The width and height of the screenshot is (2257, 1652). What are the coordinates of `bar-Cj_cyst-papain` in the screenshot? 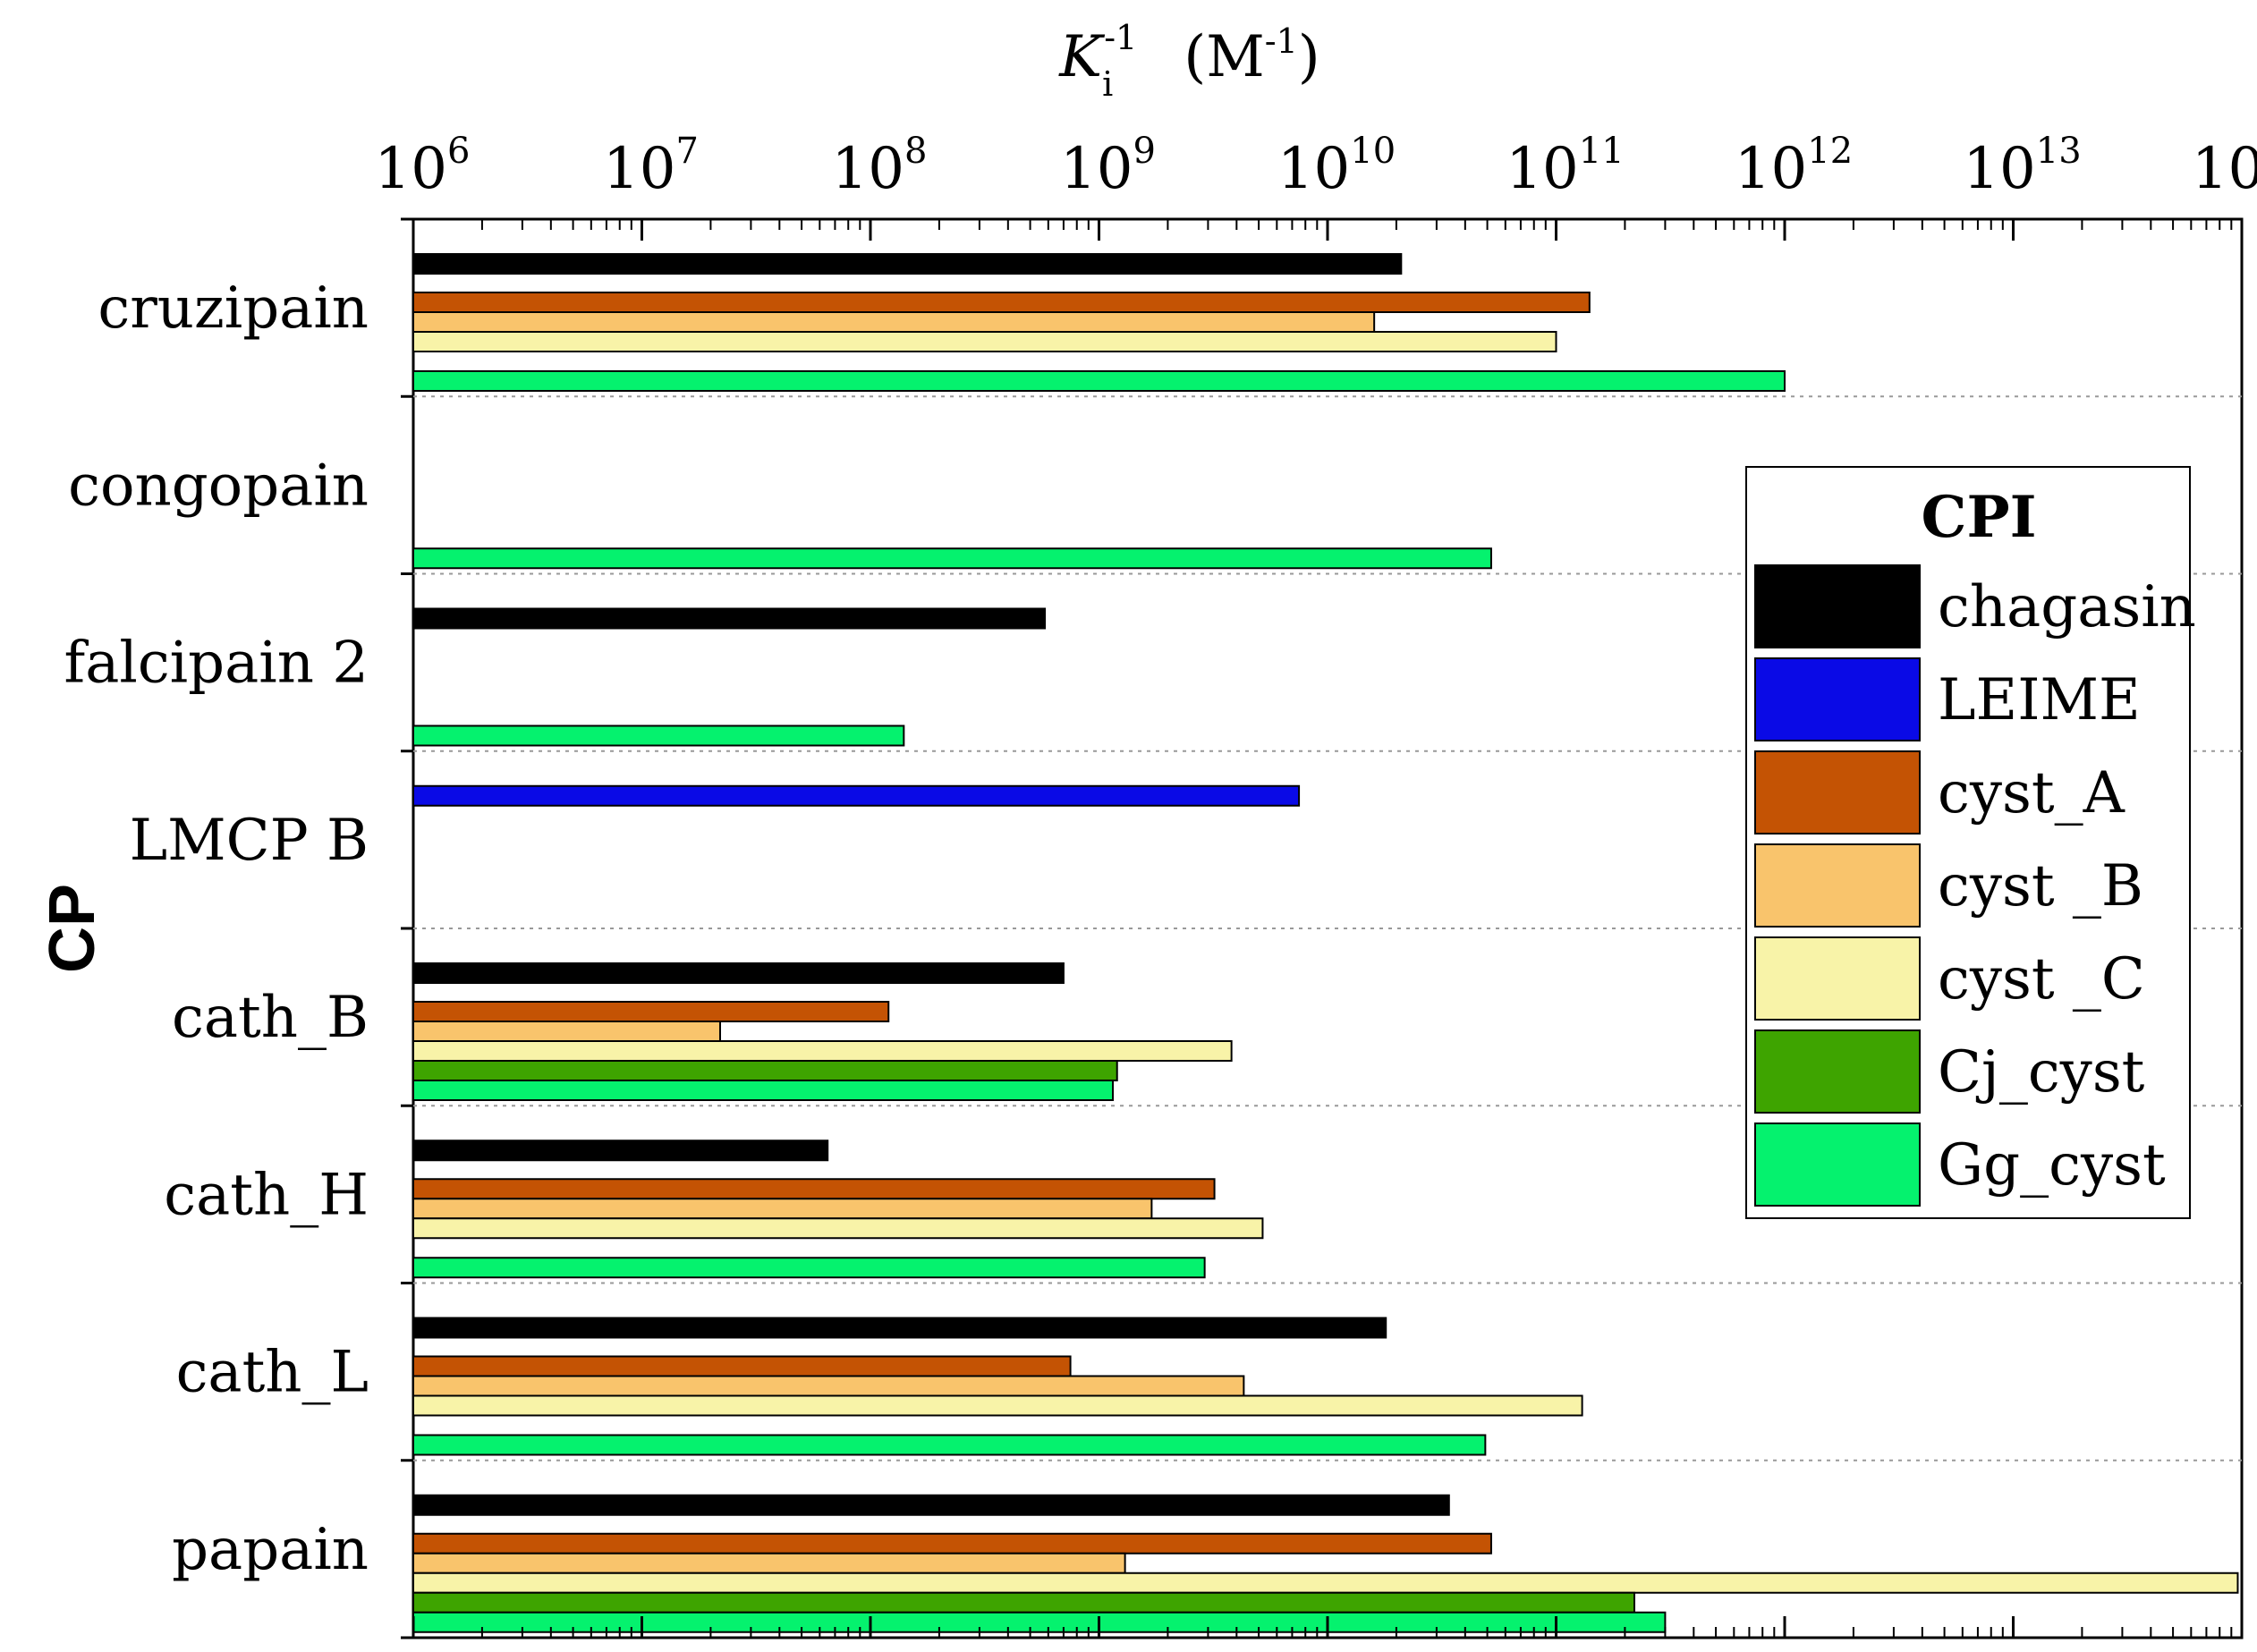 It's located at (1024, 1603).